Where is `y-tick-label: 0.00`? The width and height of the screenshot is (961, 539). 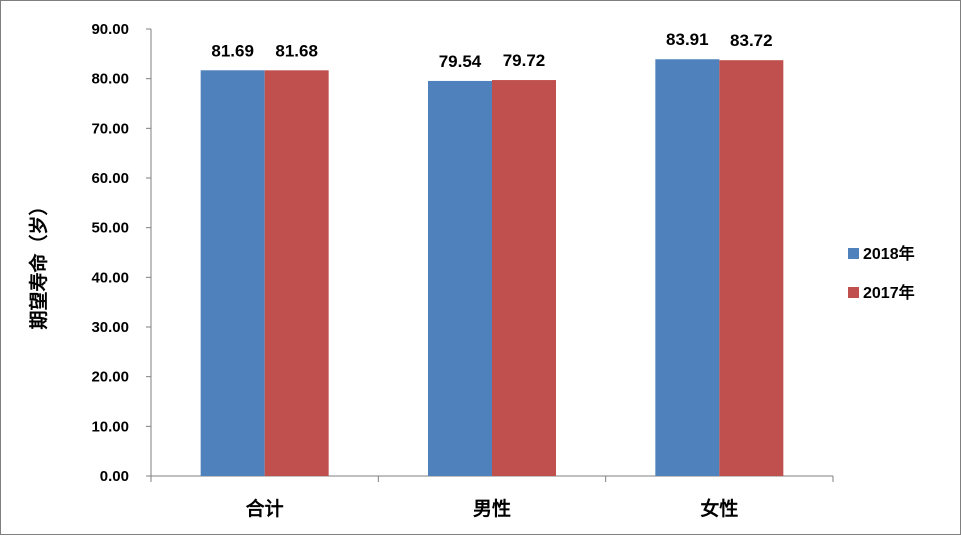
y-tick-label: 0.00 is located at coordinates (114, 476).